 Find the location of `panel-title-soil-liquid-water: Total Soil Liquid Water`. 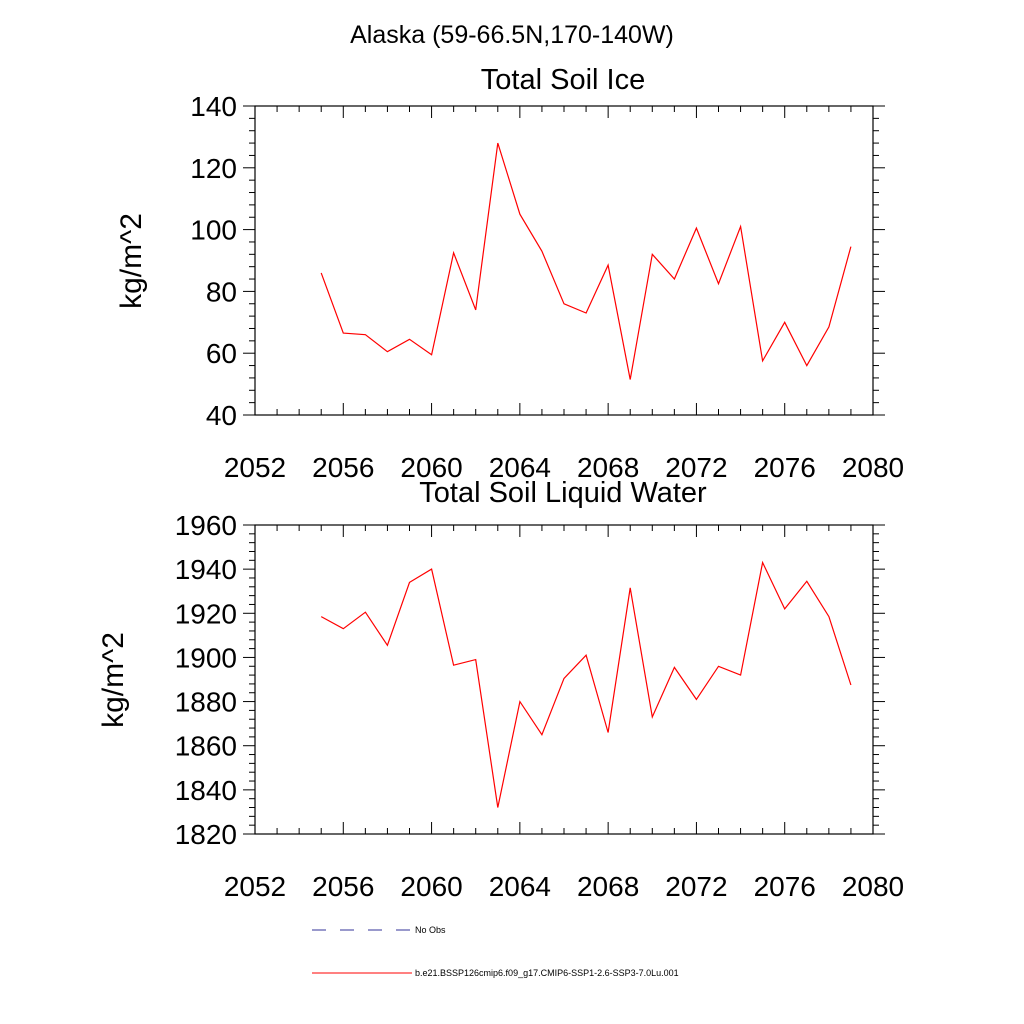

panel-title-soil-liquid-water: Total Soil Liquid Water is located at coordinates (563, 493).